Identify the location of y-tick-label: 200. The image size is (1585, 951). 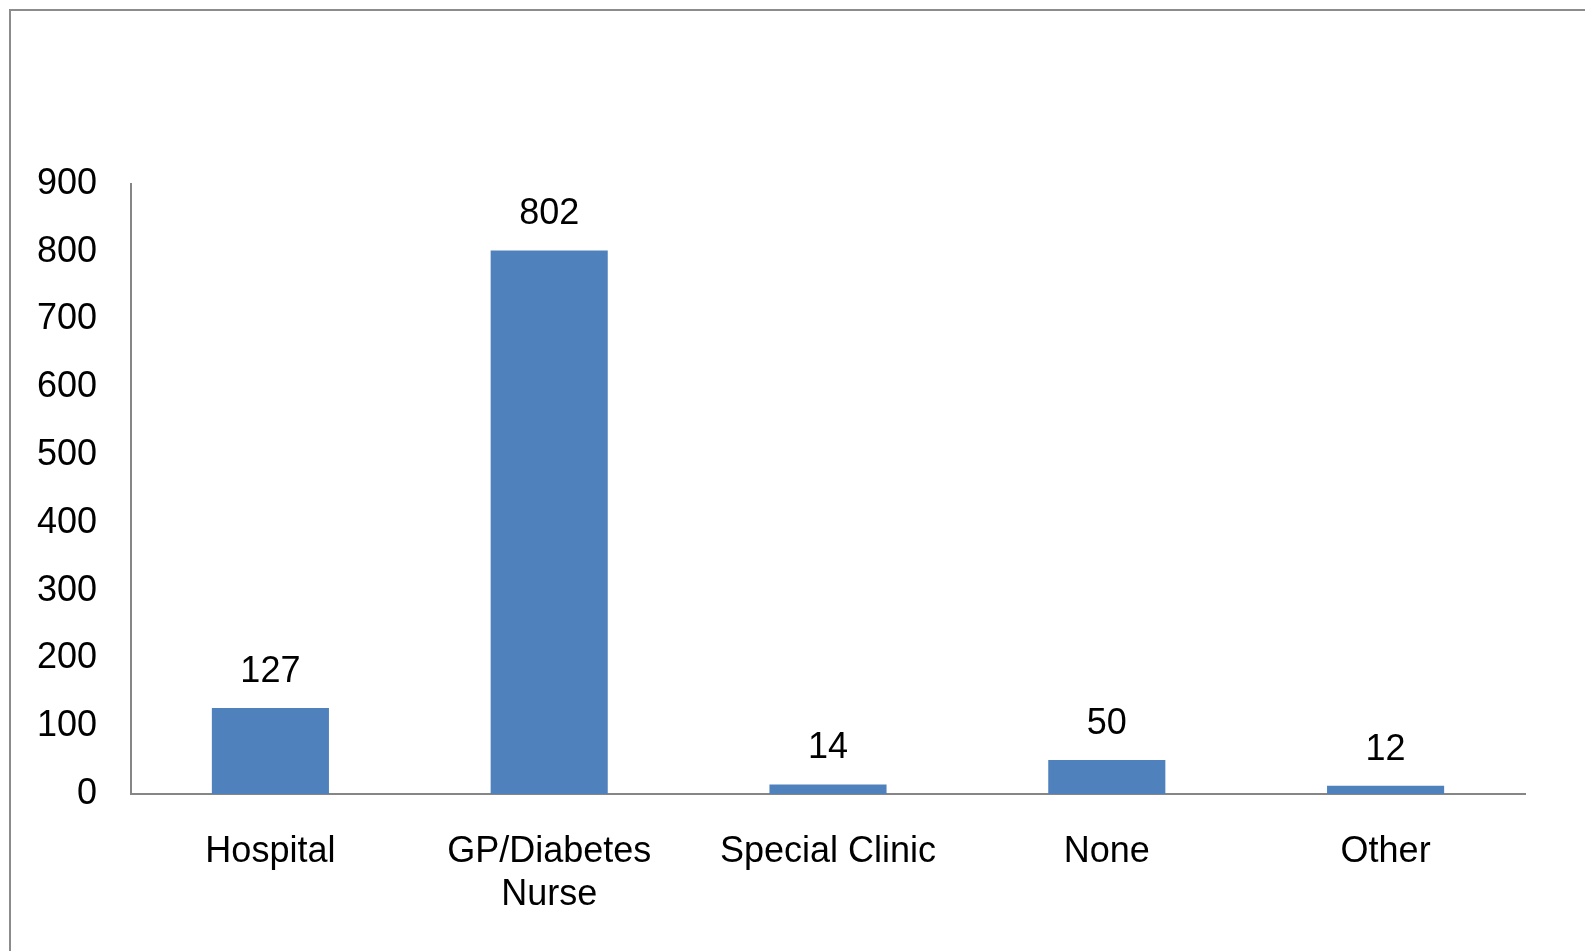
(66, 656).